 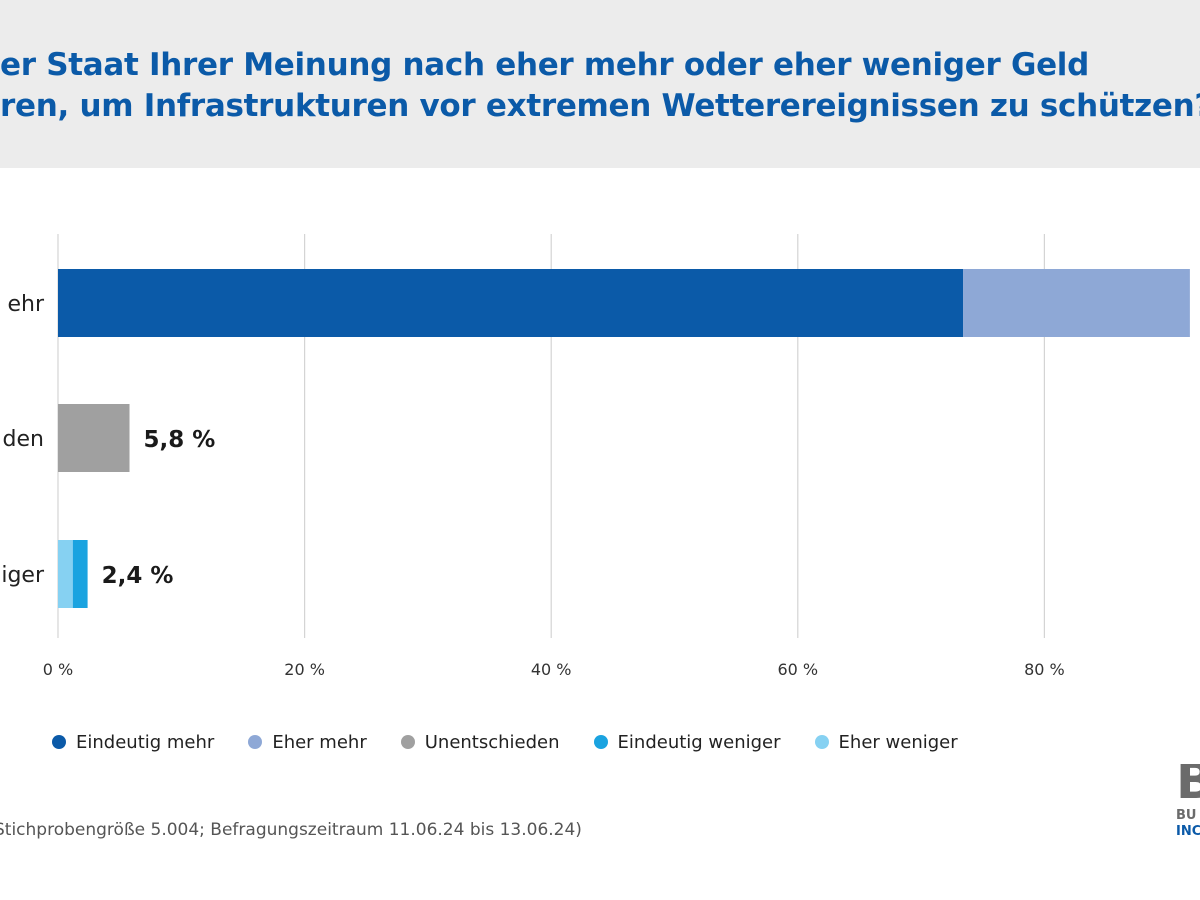 What do you see at coordinates (551, 669) in the screenshot?
I see `x-tick-label: 40 %` at bounding box center [551, 669].